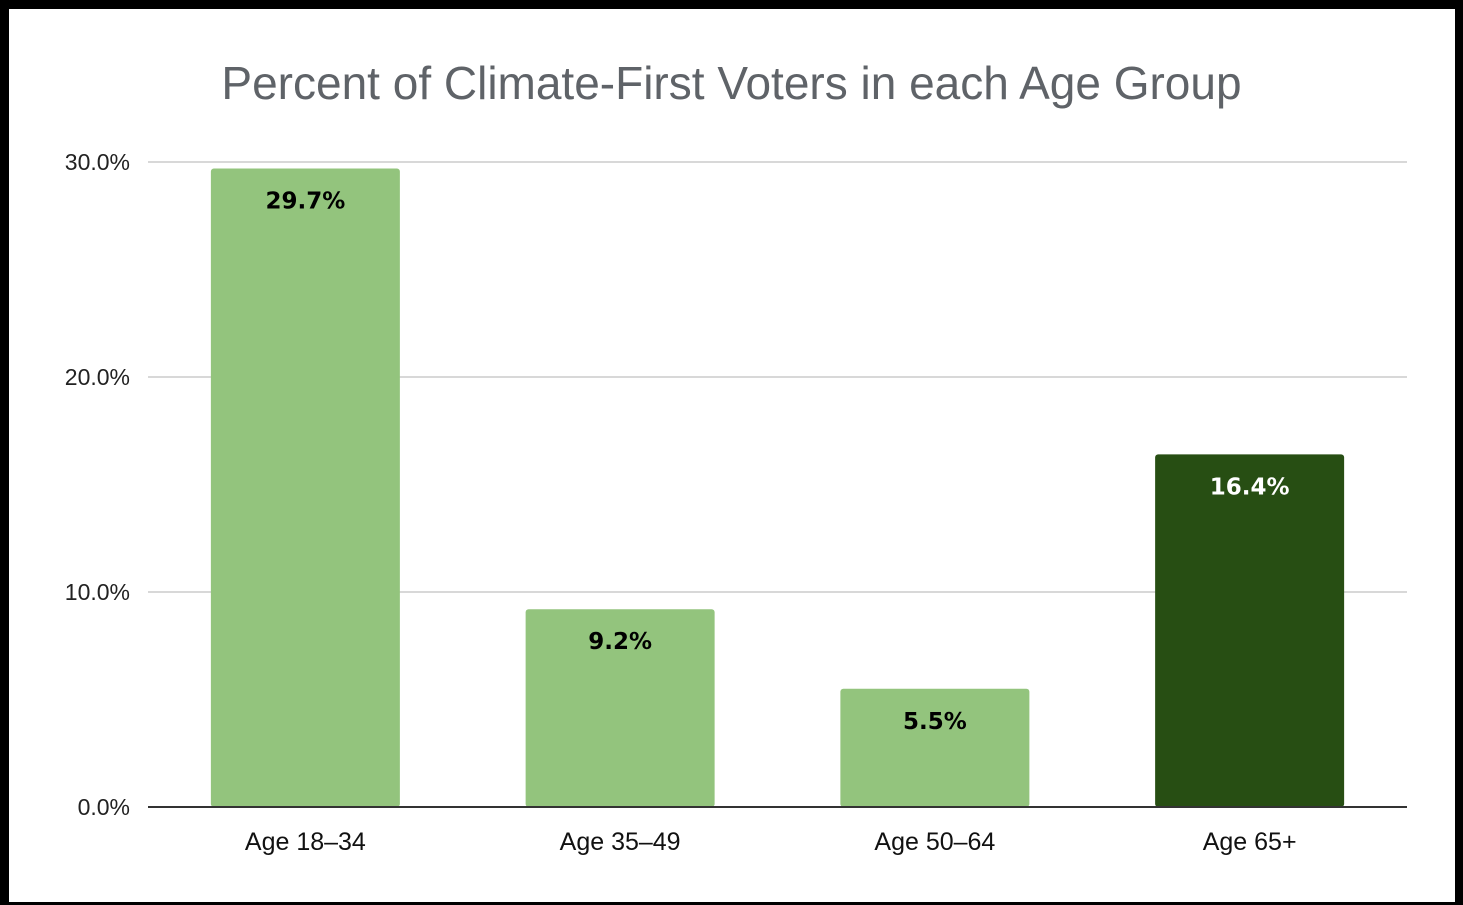  What do you see at coordinates (620, 842) in the screenshot?
I see `x-tick-label: Age 35–49` at bounding box center [620, 842].